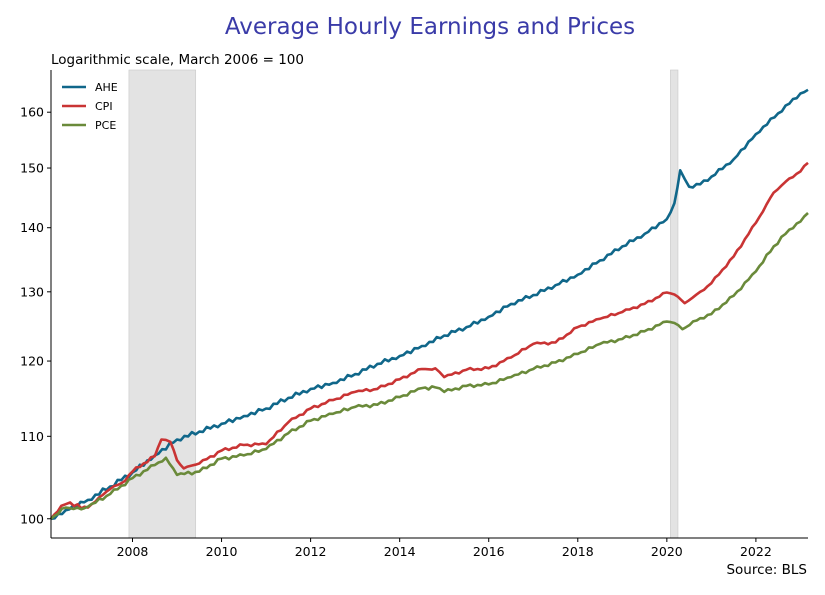 This screenshot has width=825, height=595. Describe the element at coordinates (90, 106) in the screenshot. I see `legend: AHE CPI PCE` at that location.